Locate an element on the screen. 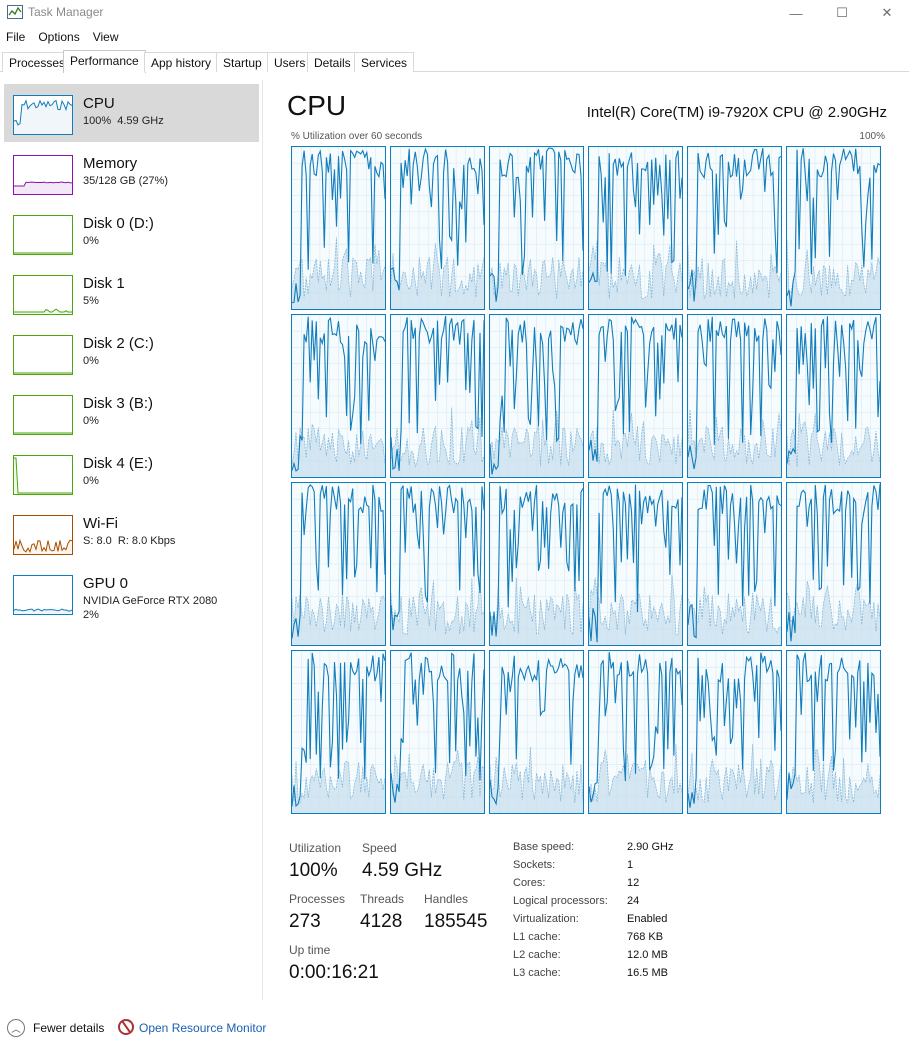  sidebar-item-disk-2: Disk 2 (C:) 0% is located at coordinates (131, 353).